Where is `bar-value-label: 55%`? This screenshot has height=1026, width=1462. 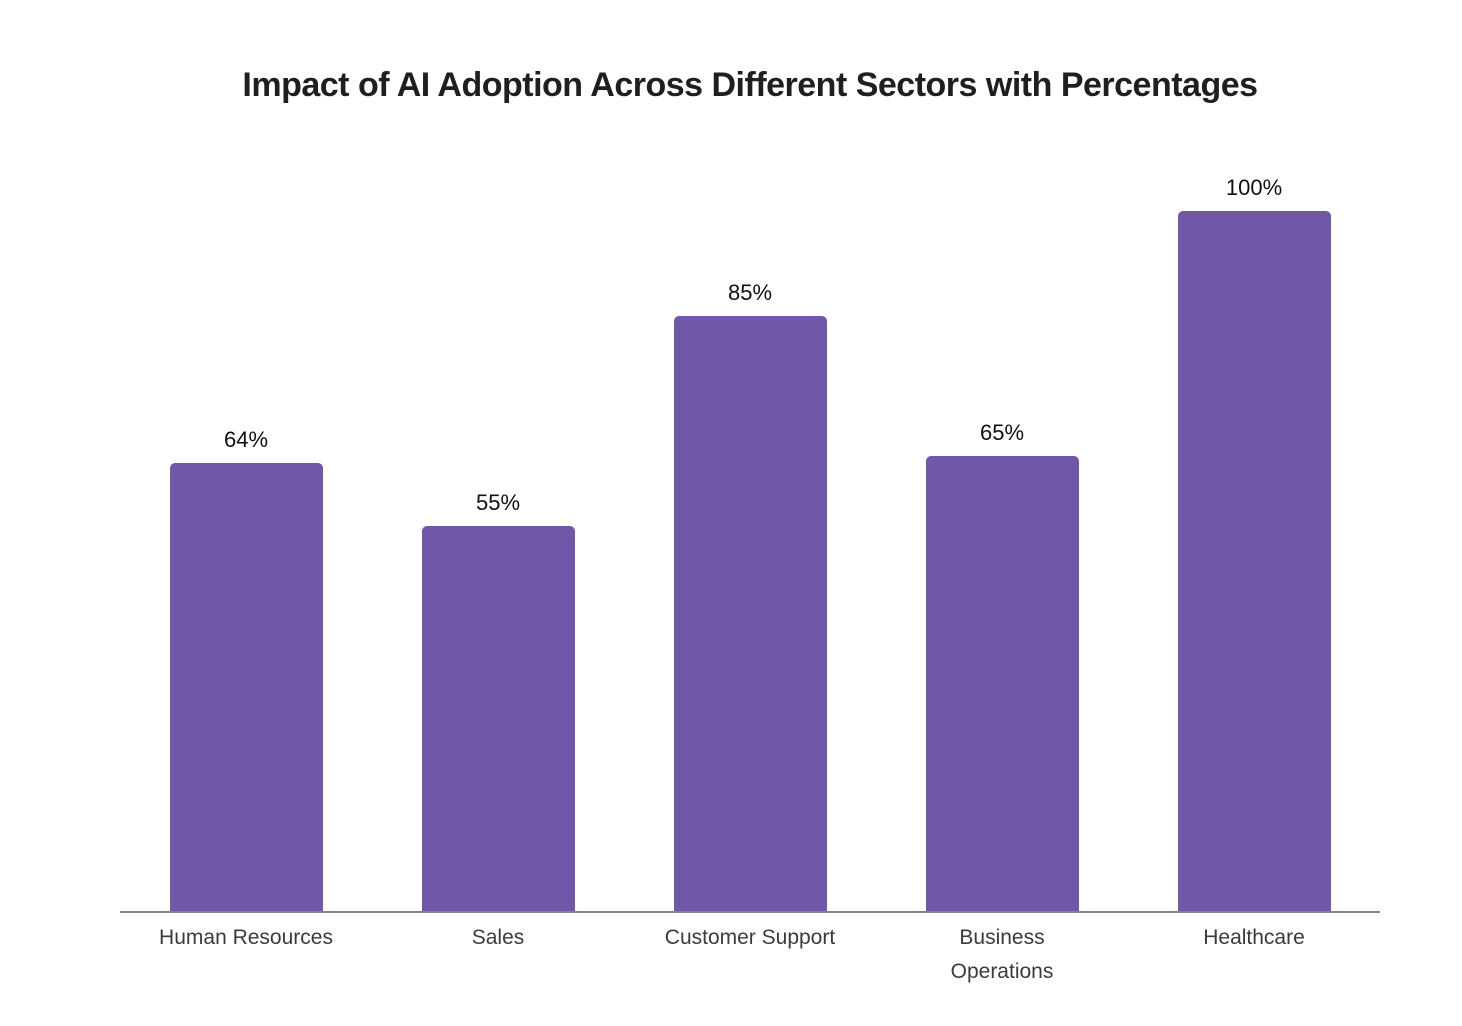 bar-value-label: 55% is located at coordinates (498, 502).